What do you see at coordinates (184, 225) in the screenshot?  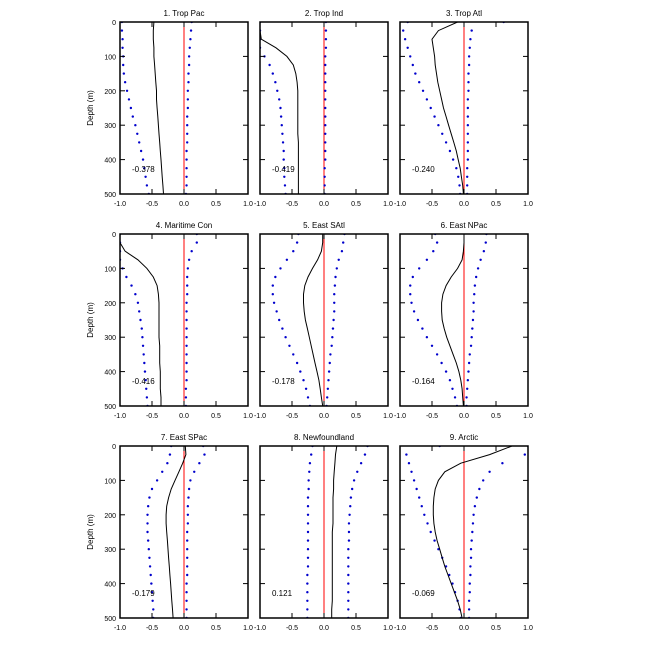 I see `panel-title: 4. Maritime Con` at bounding box center [184, 225].